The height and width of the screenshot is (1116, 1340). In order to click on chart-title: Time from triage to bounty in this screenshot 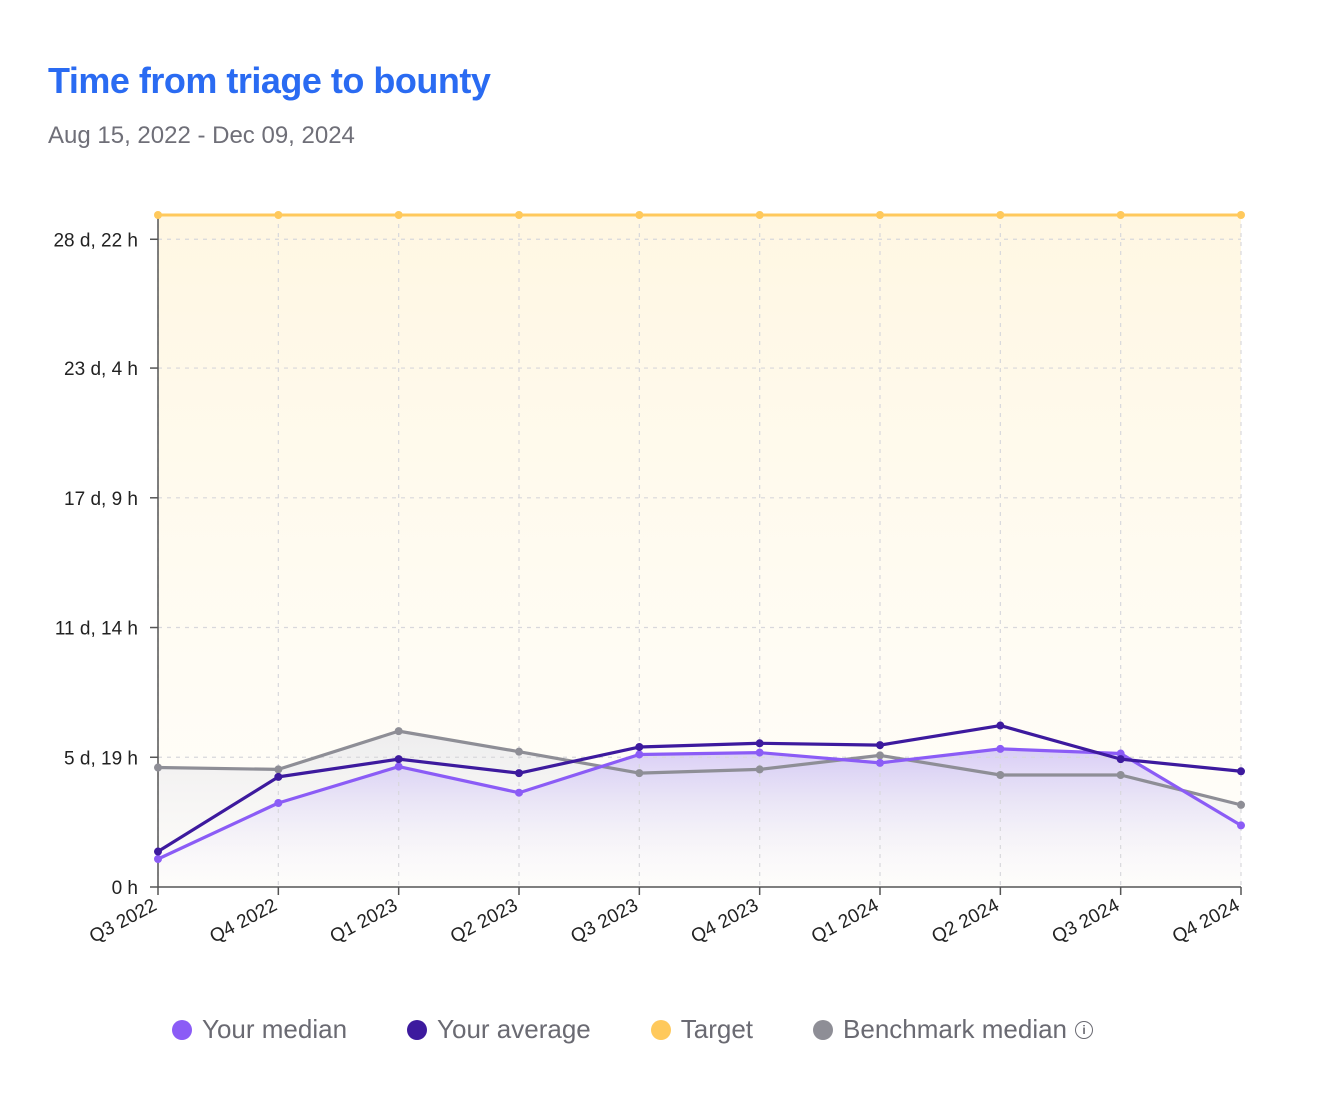, I will do `click(269, 80)`.